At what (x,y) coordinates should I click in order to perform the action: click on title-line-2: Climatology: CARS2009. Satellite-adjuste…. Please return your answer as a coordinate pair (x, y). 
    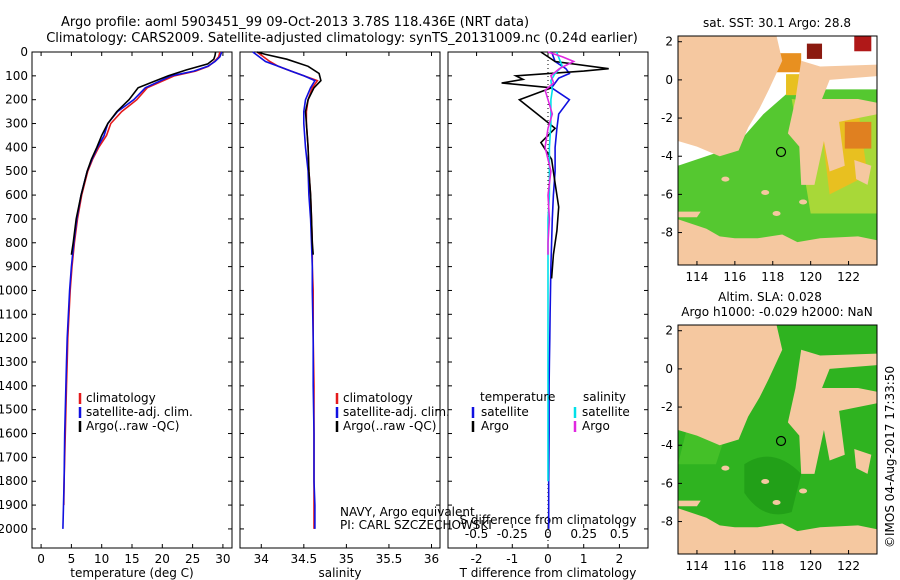
    Looking at the image, I should click on (342, 38).